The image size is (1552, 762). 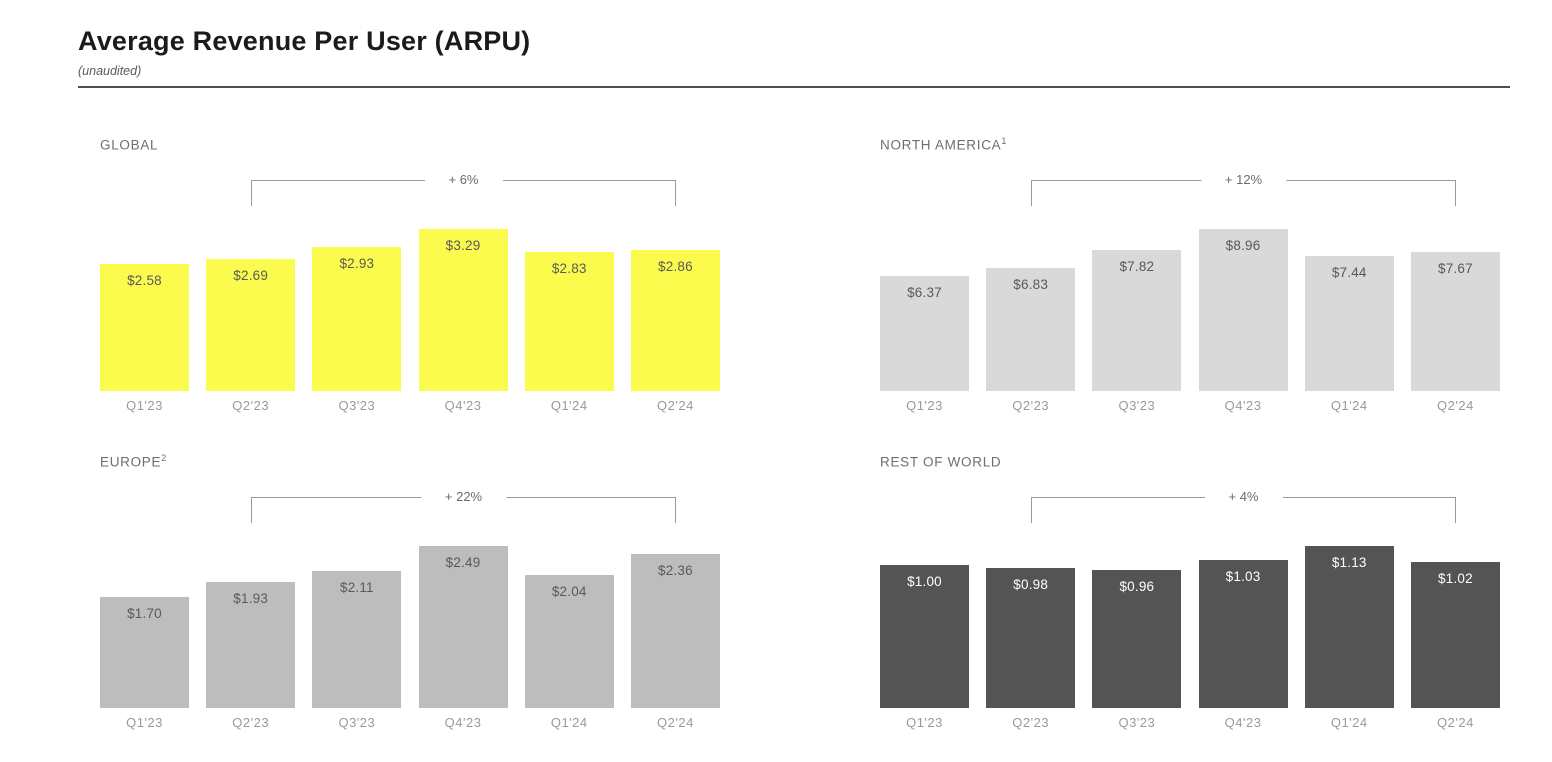 What do you see at coordinates (1349, 627) in the screenshot?
I see `bar-q1-24: $1.13` at bounding box center [1349, 627].